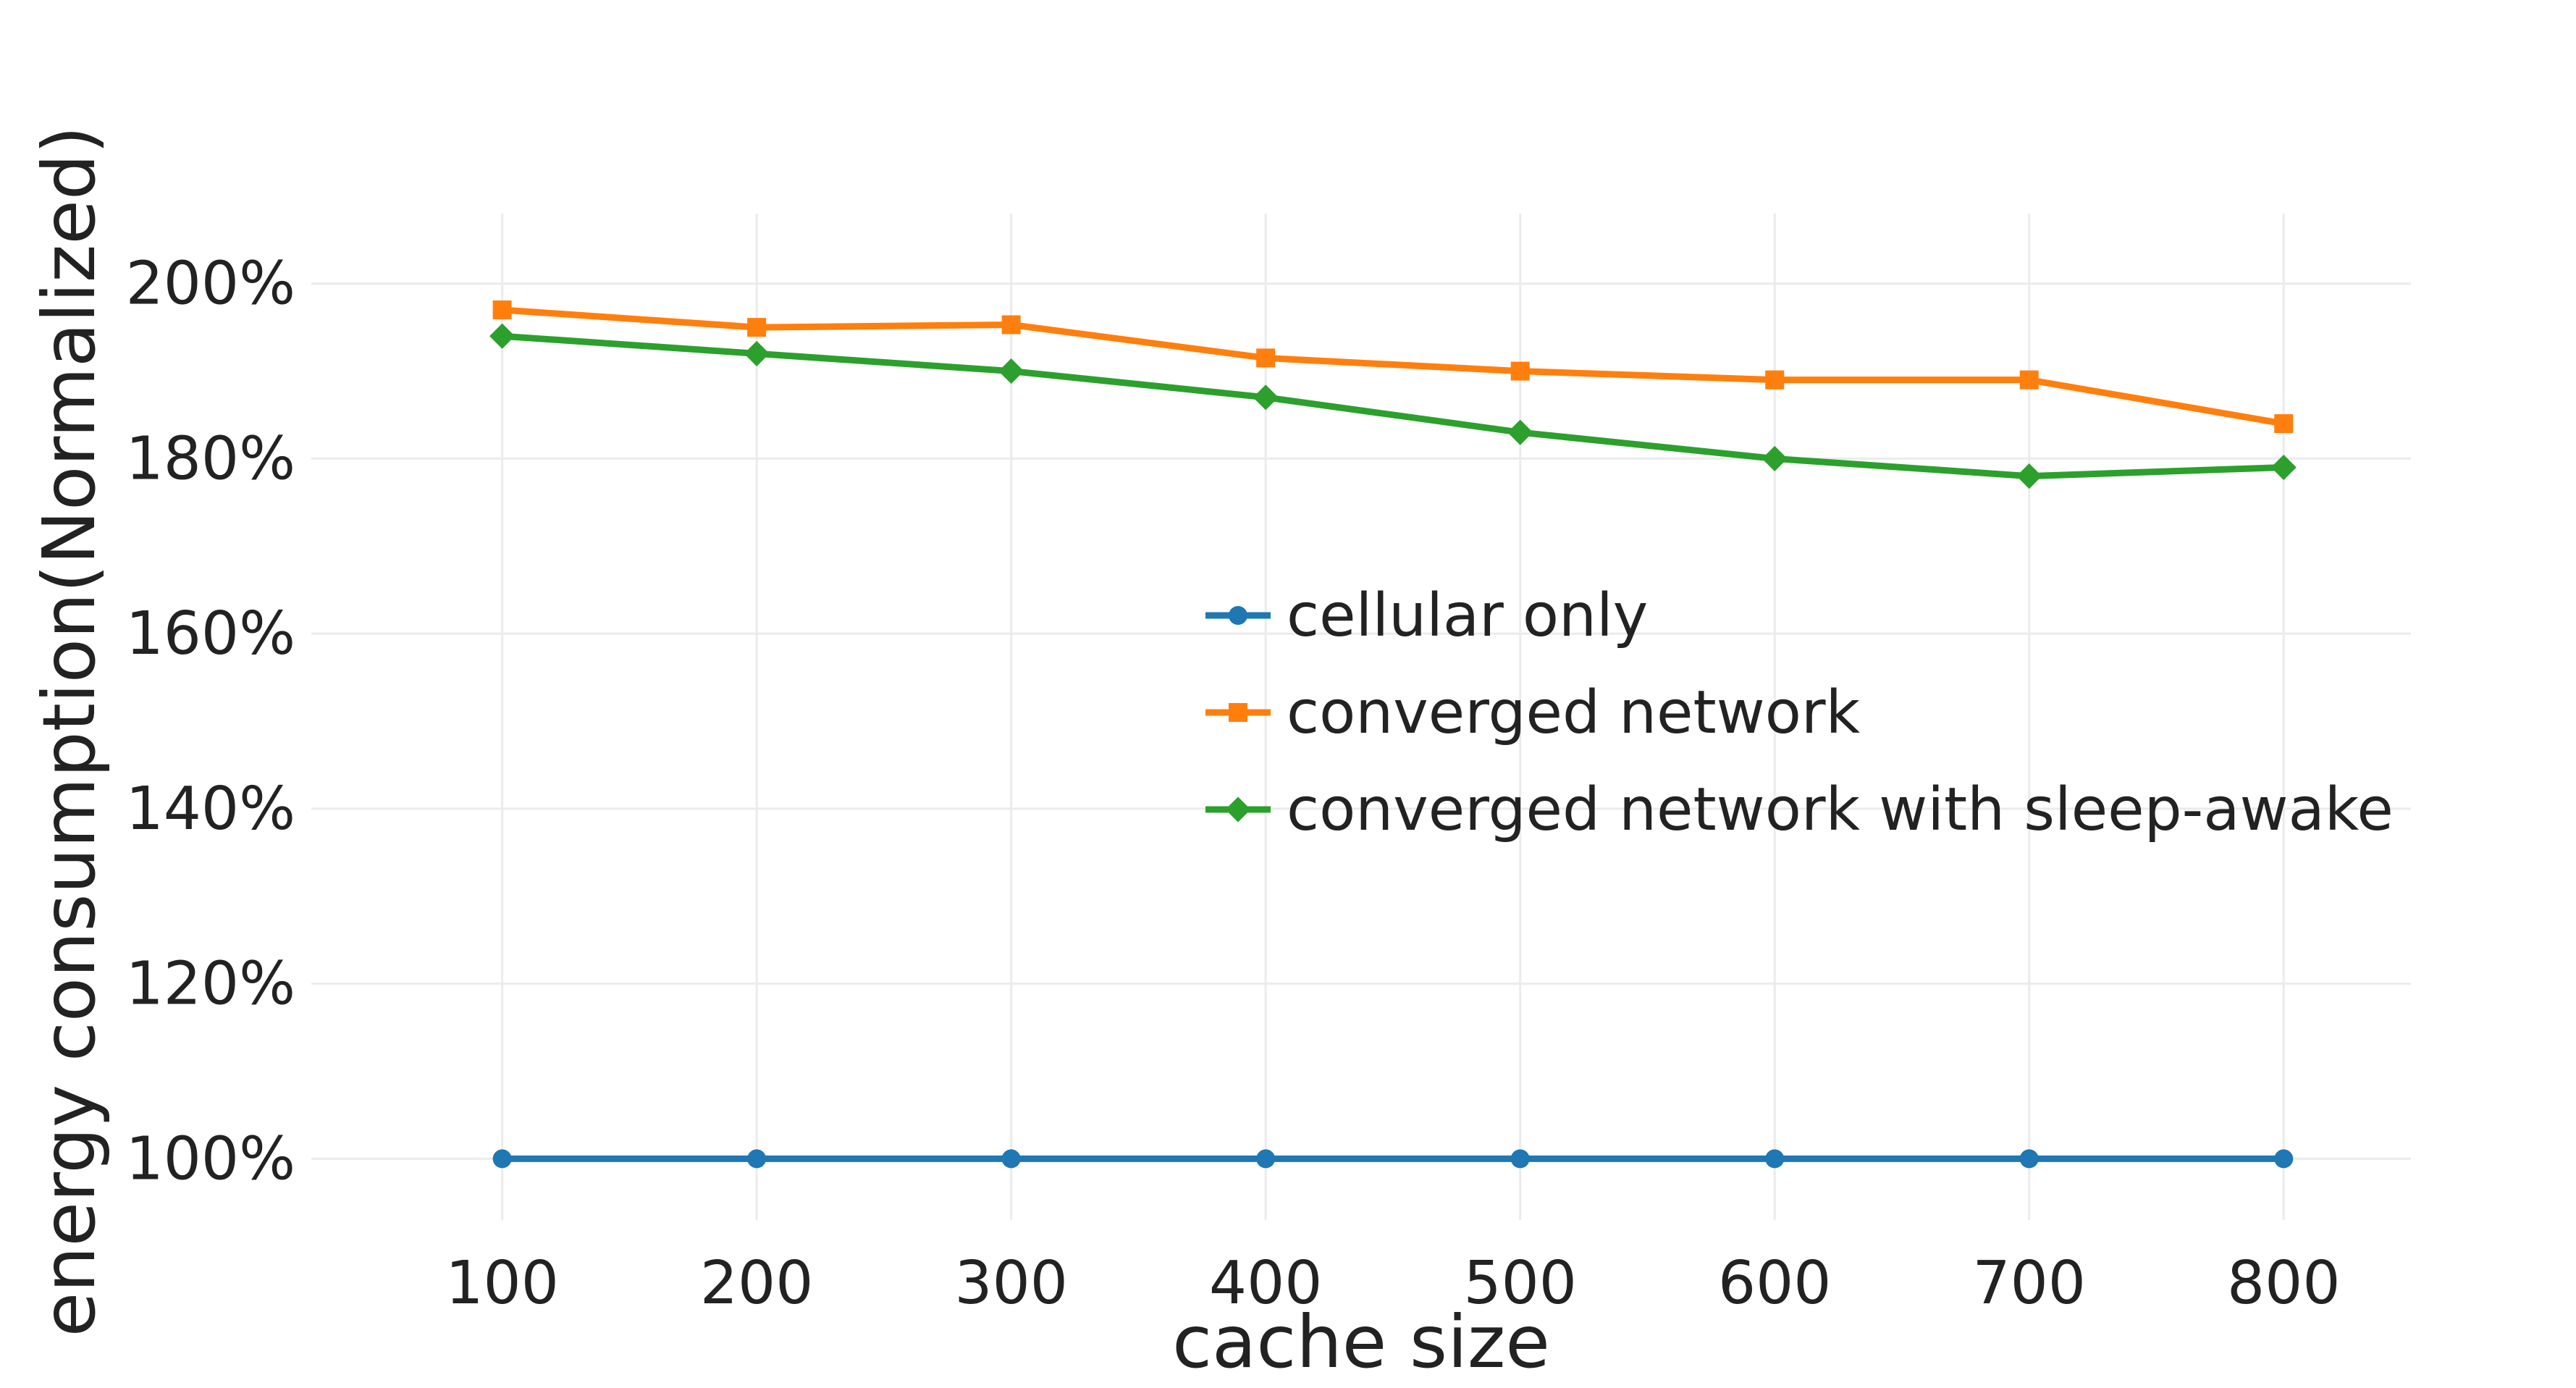  I want to click on x-tick-label: 700, so click(2029, 1283).